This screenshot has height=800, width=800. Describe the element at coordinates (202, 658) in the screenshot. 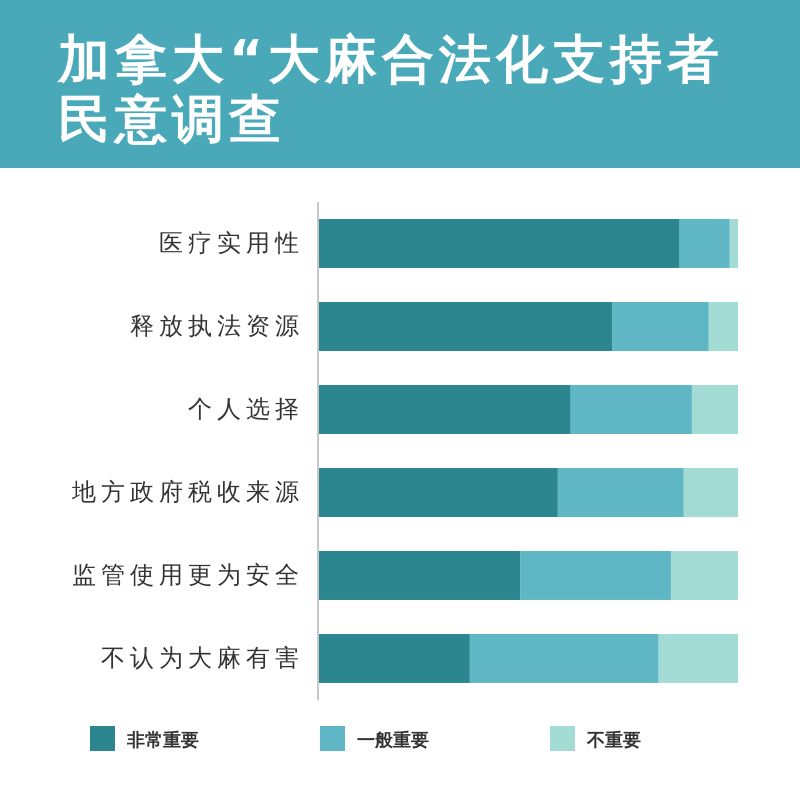

I see `y-tick-label: 不认为大麻有害` at that location.